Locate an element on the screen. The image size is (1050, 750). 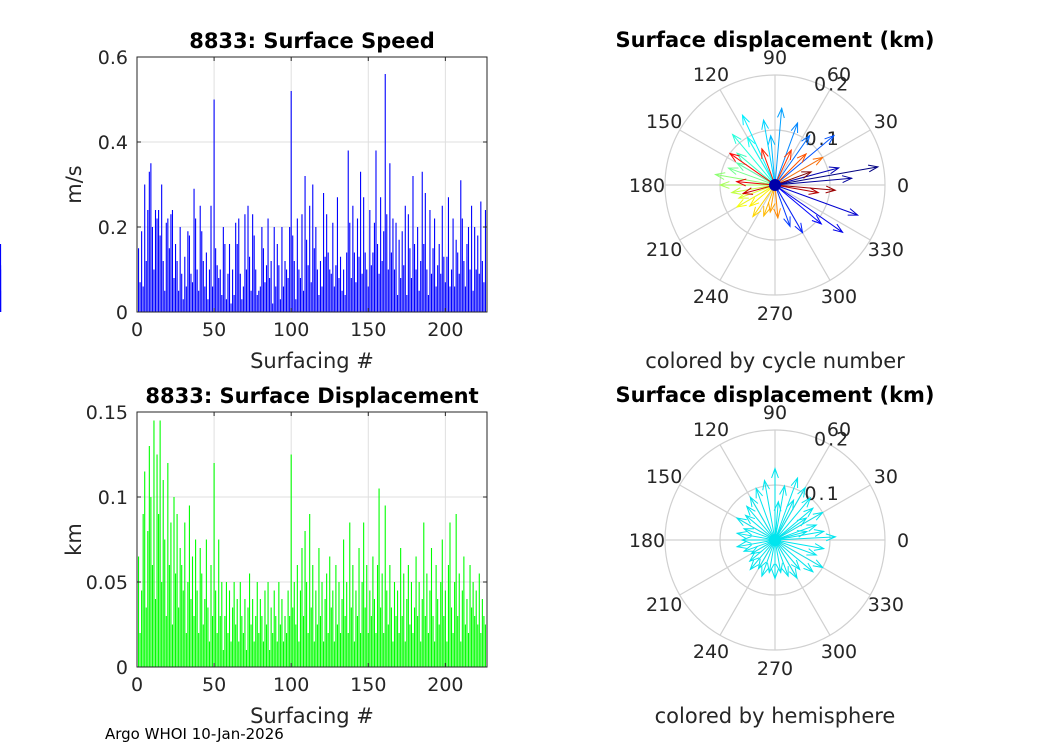
center-cluster is located at coordinates (775, 540).